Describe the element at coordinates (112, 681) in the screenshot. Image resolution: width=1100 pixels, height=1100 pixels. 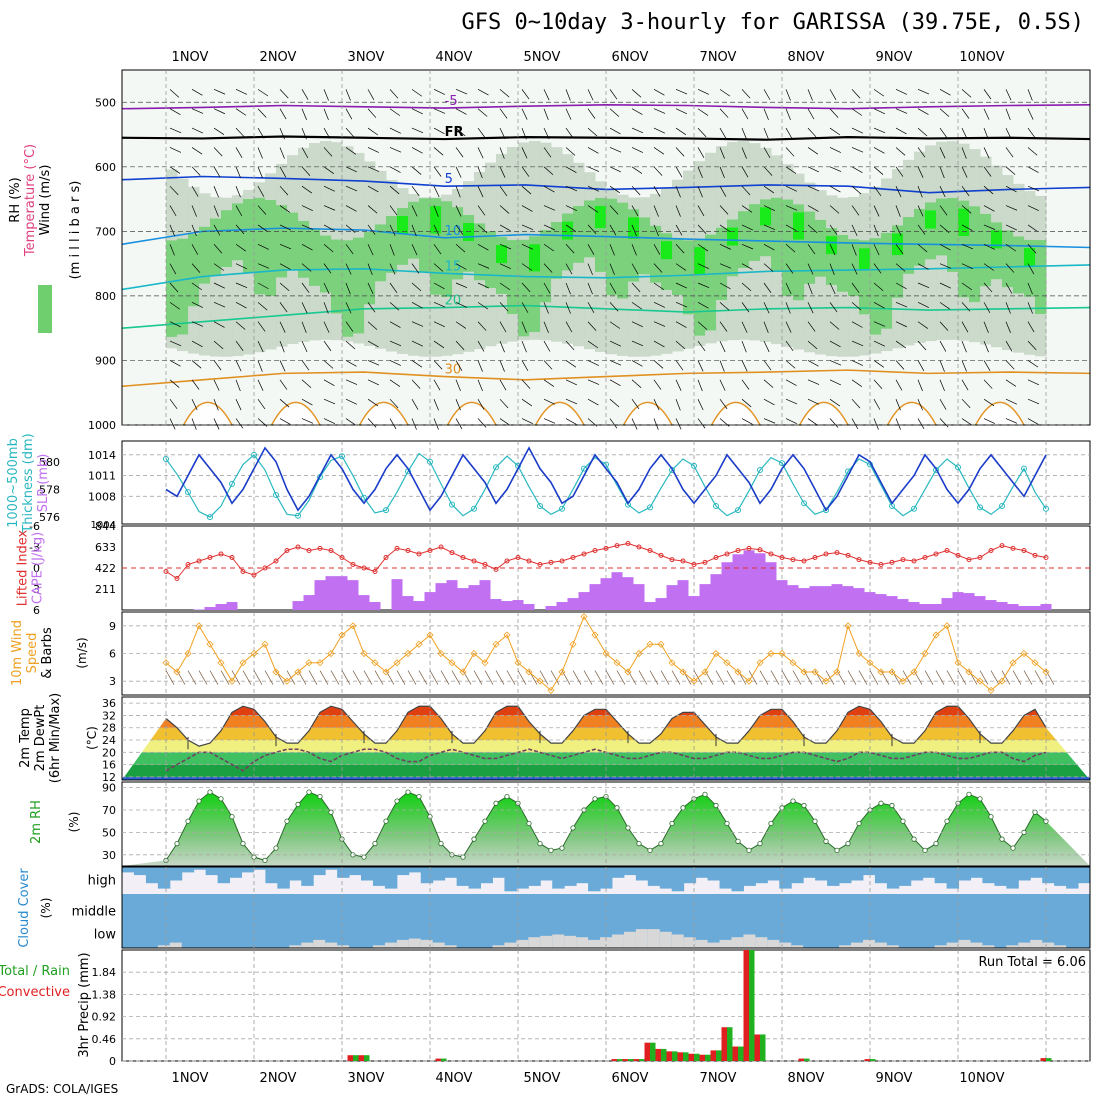
I see `y-tick-label: 3` at that location.